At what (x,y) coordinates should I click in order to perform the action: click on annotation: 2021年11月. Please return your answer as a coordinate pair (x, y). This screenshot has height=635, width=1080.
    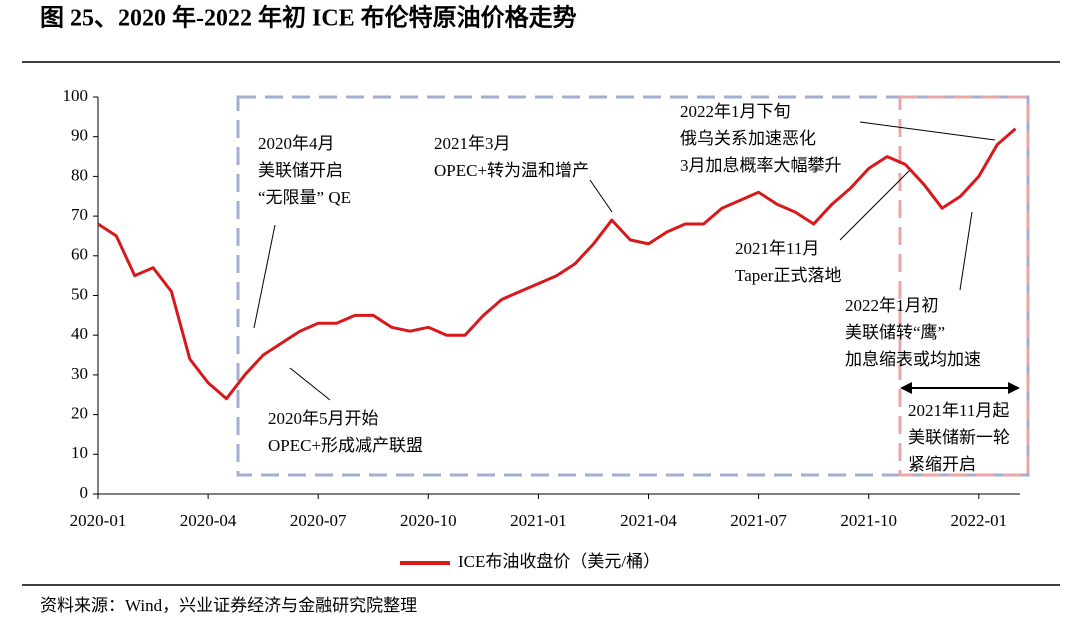
    Looking at the image, I should click on (777, 248).